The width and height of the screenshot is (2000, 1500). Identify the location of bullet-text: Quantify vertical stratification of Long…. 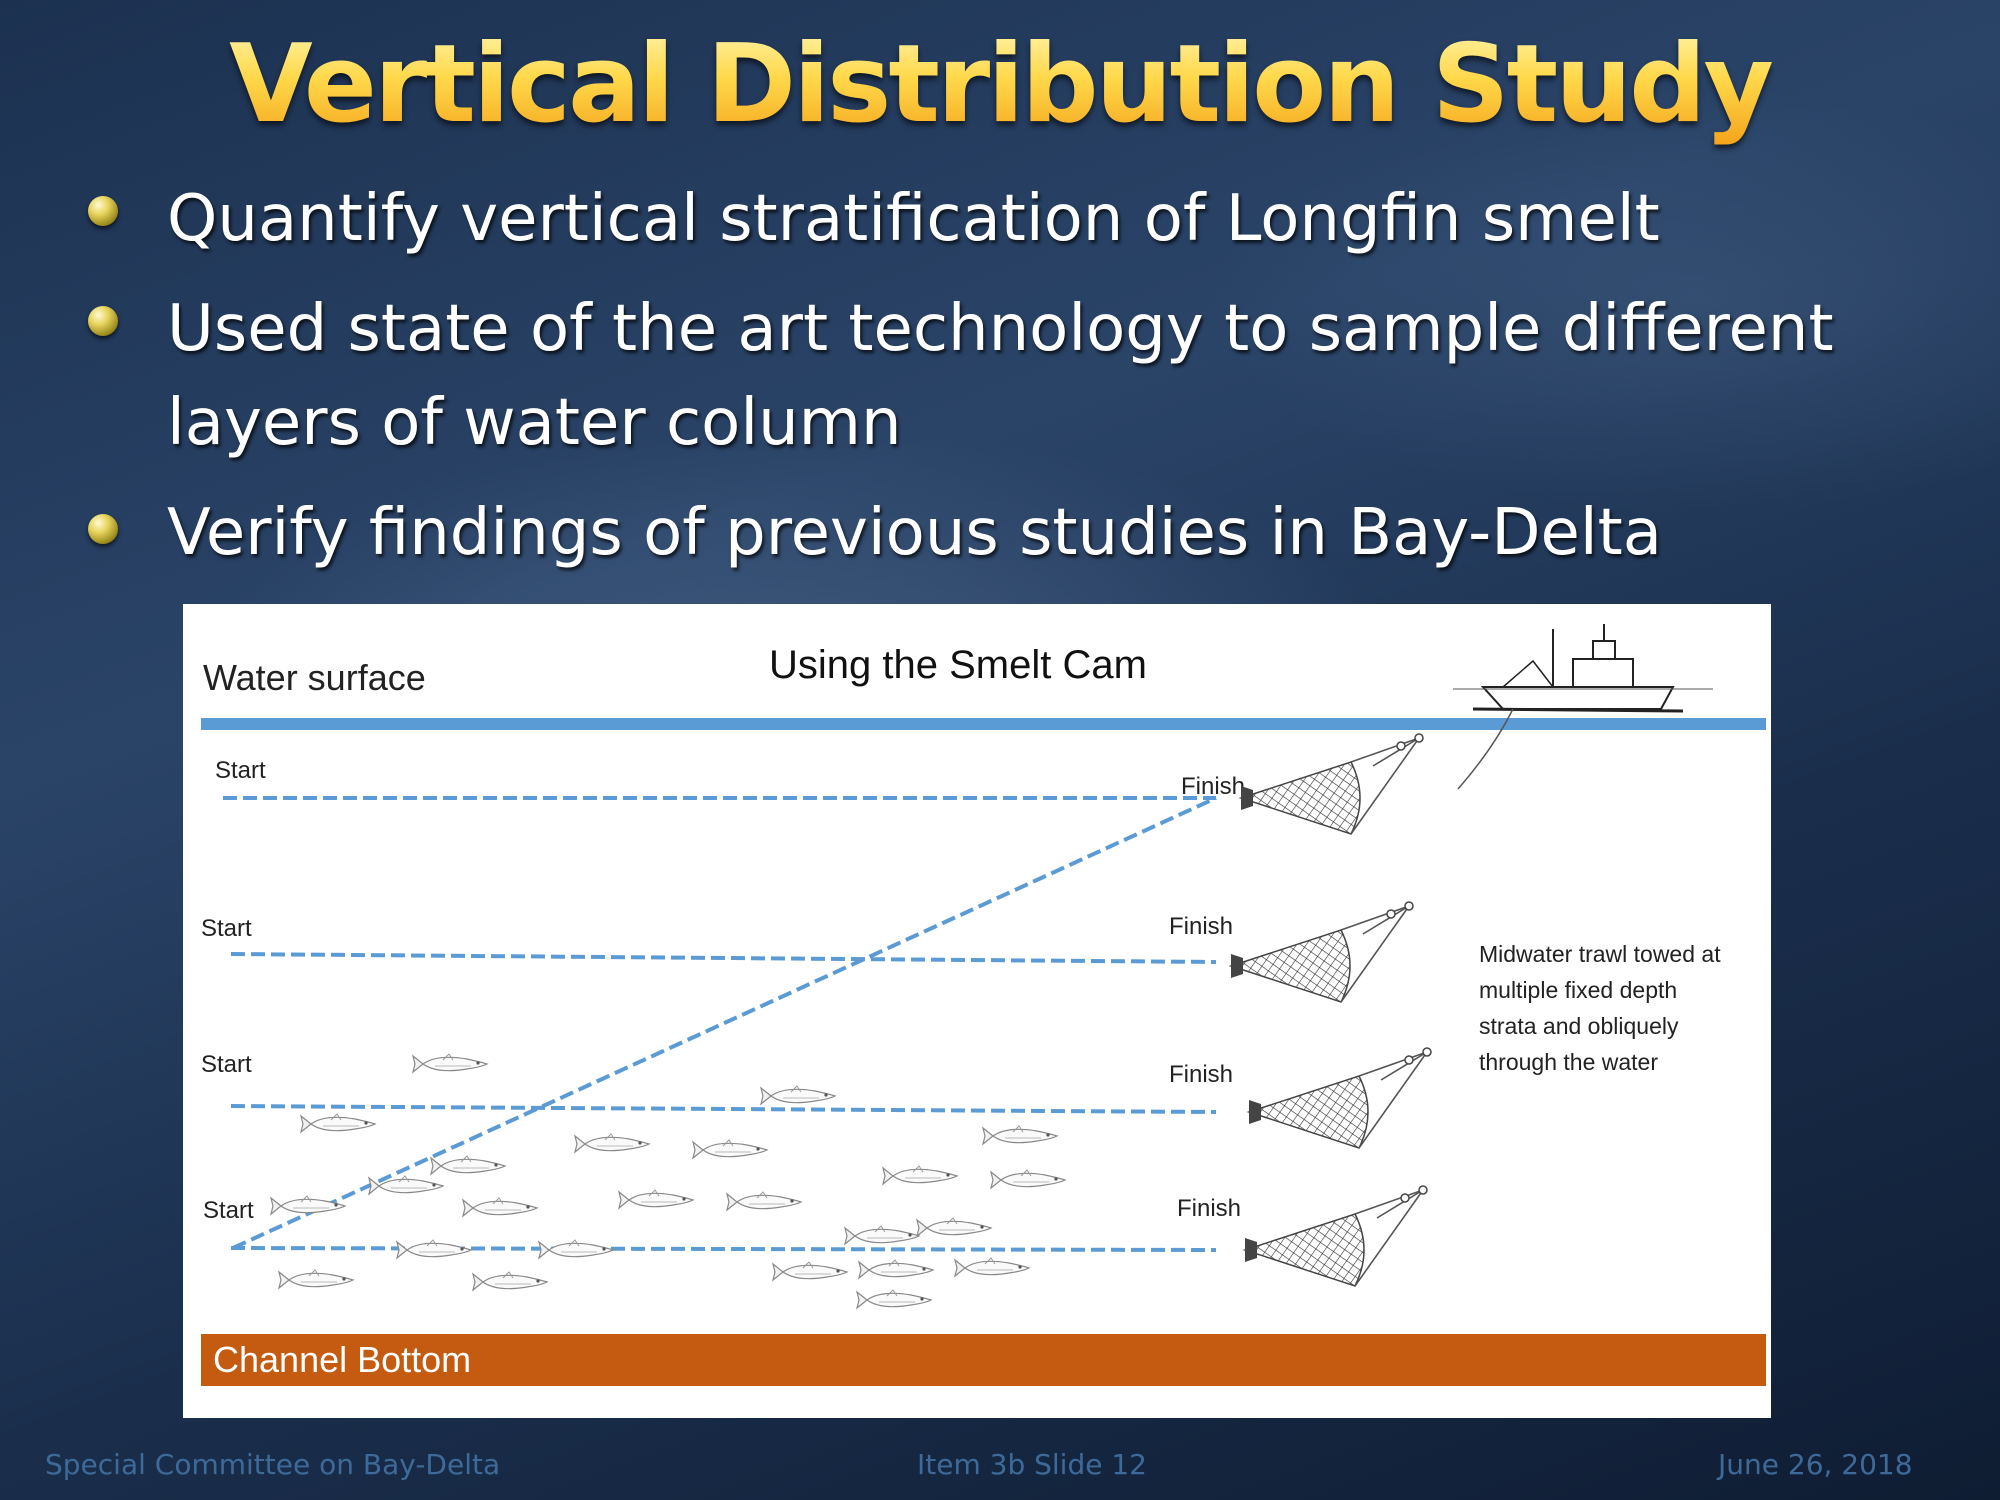
(913, 219).